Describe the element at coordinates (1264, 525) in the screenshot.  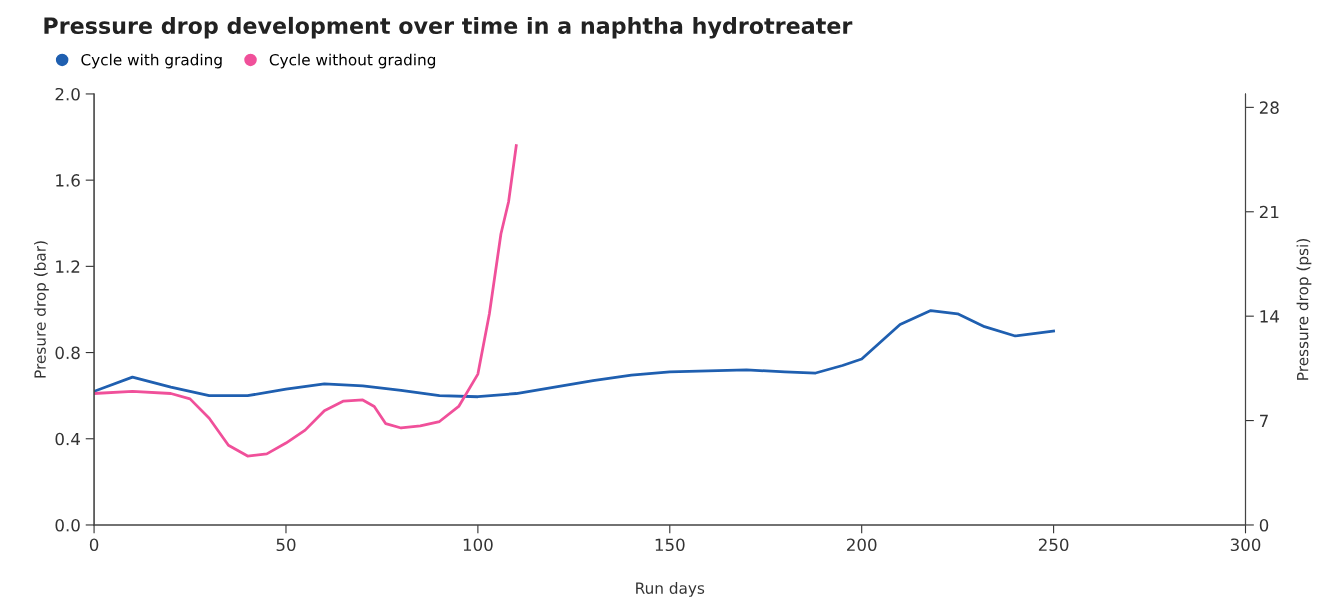
I see `y2-tick-label: 0` at that location.